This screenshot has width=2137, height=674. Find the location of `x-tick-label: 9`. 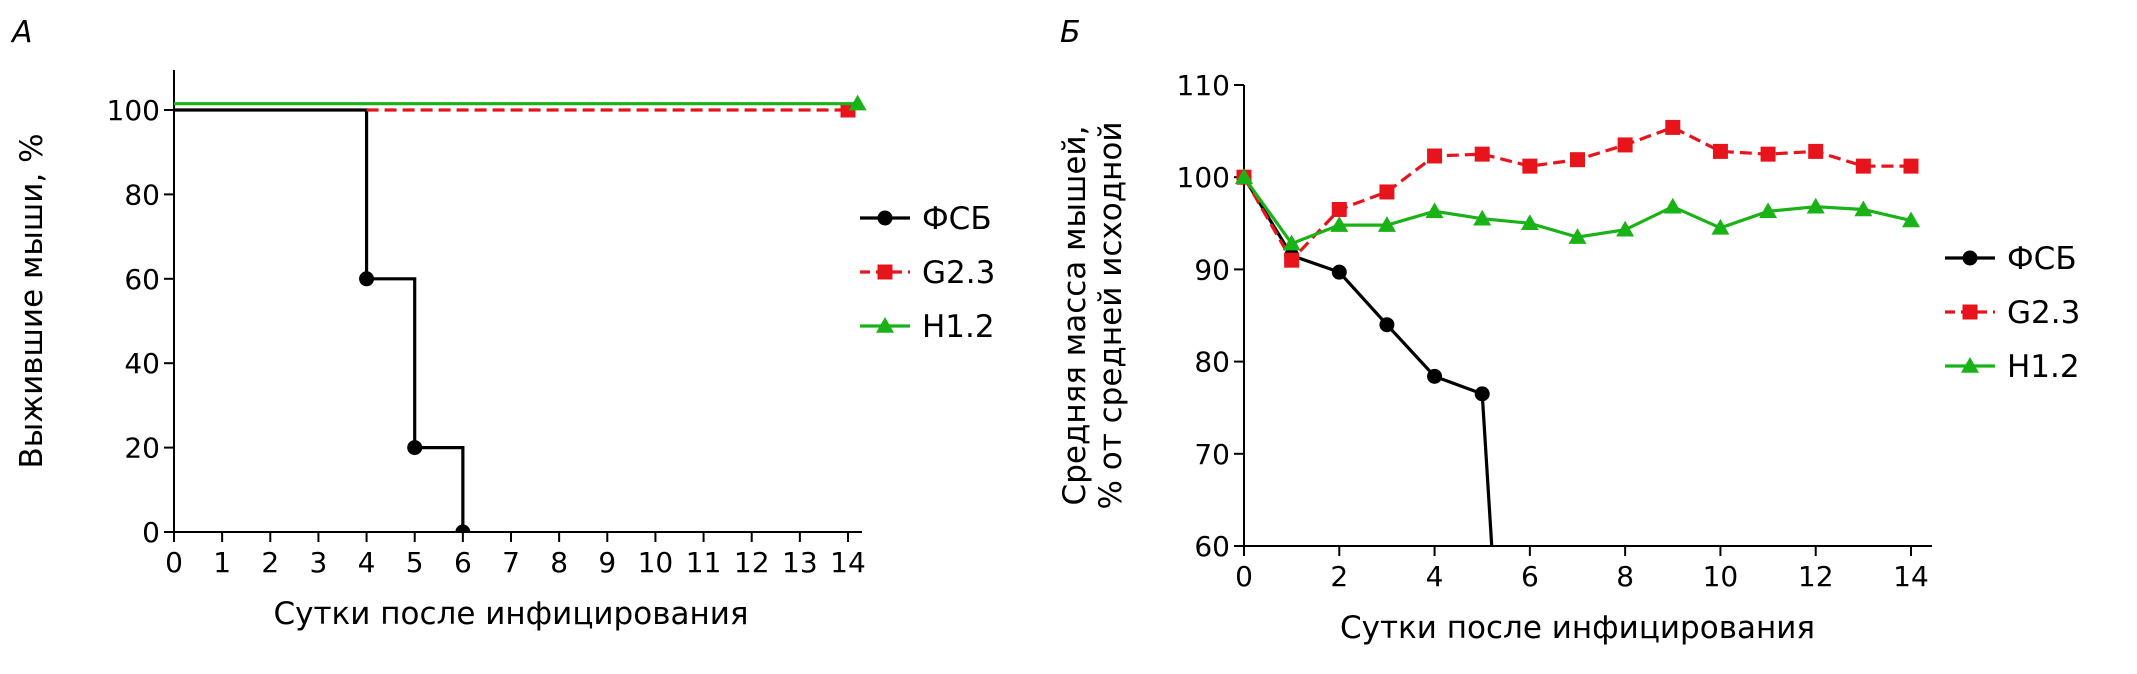

x-tick-label: 9 is located at coordinates (607, 562).